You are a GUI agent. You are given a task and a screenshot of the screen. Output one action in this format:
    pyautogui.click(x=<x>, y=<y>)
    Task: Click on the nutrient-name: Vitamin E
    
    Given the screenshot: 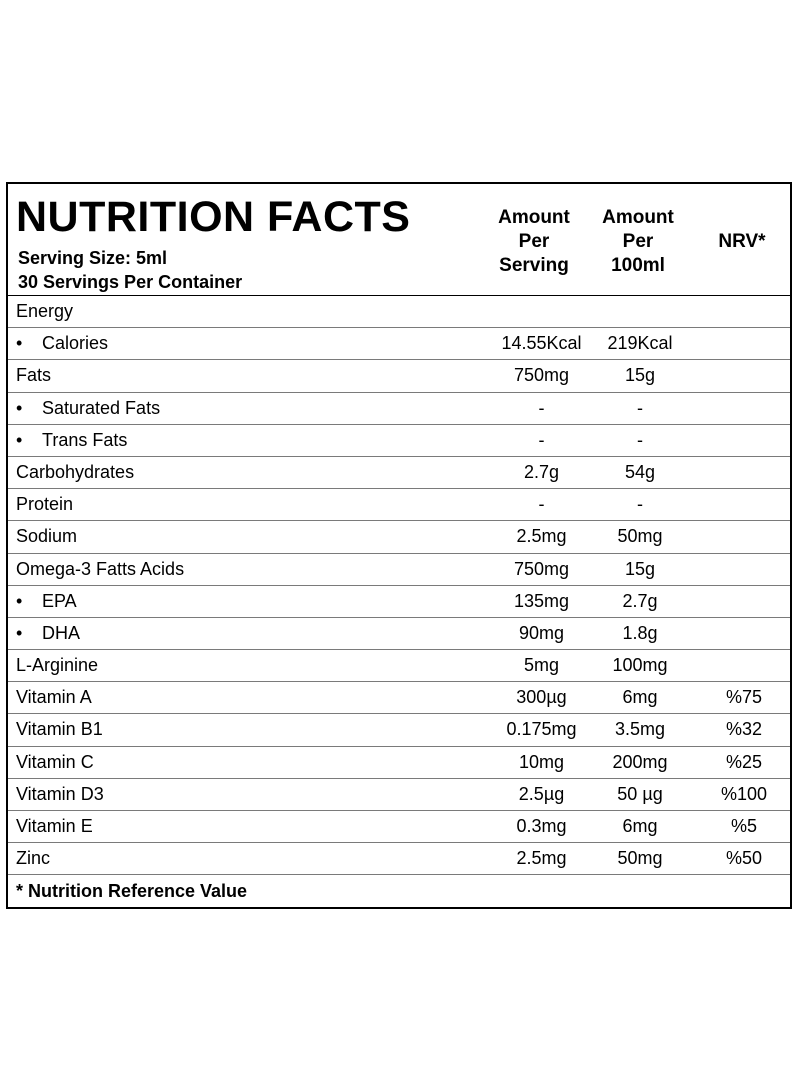 What is the action you would take?
    pyautogui.click(x=54, y=826)
    